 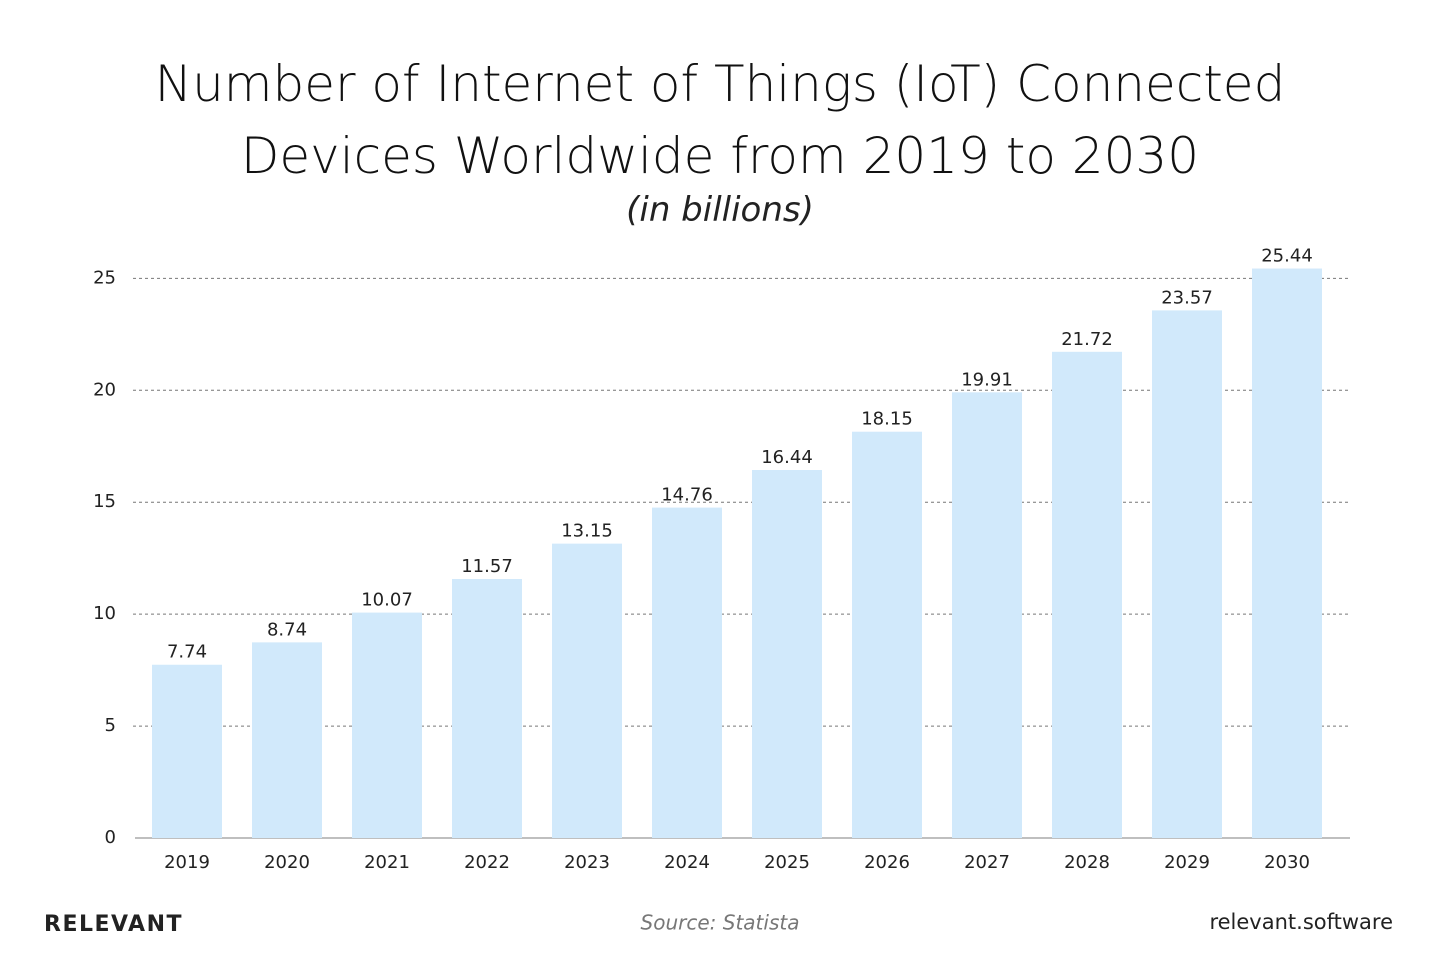 What do you see at coordinates (287, 629) in the screenshot?
I see `value-label: 8.74` at bounding box center [287, 629].